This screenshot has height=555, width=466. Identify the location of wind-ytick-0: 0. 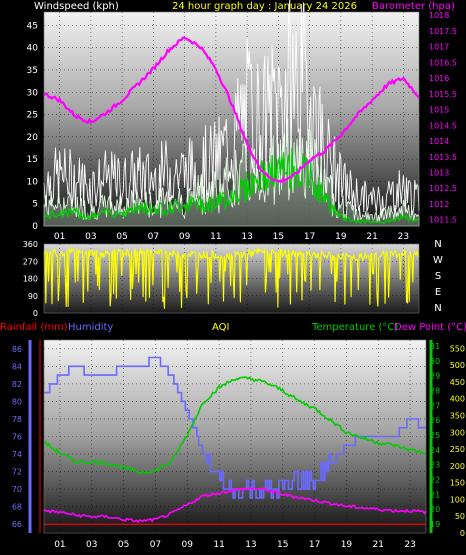
(35, 227).